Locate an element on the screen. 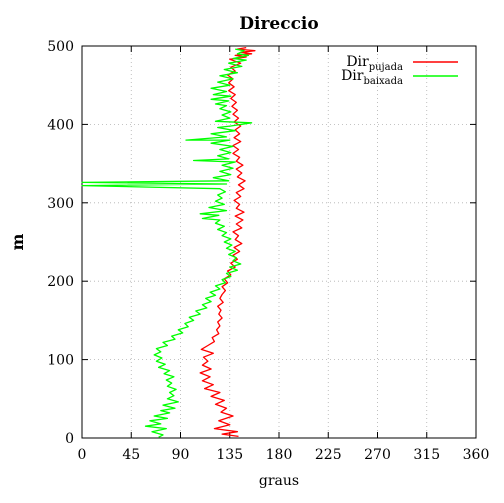  legend-sub-pujada: pujada is located at coordinates (386, 67).